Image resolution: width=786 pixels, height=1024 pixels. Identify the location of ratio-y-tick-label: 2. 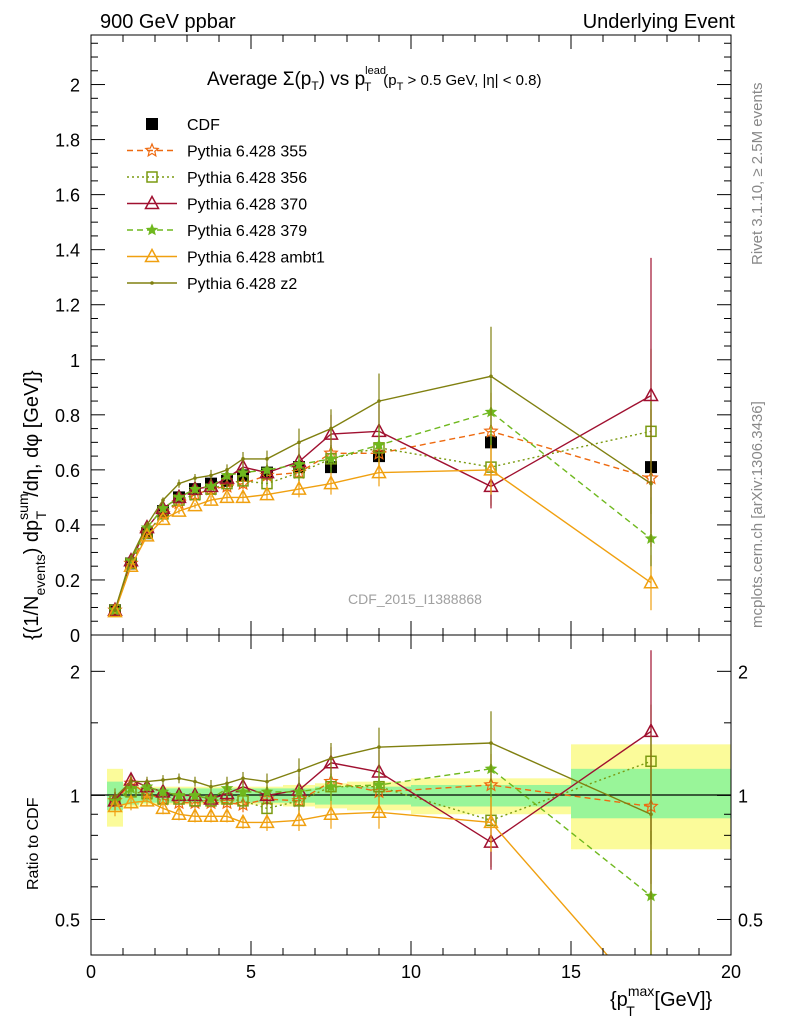
(75, 672).